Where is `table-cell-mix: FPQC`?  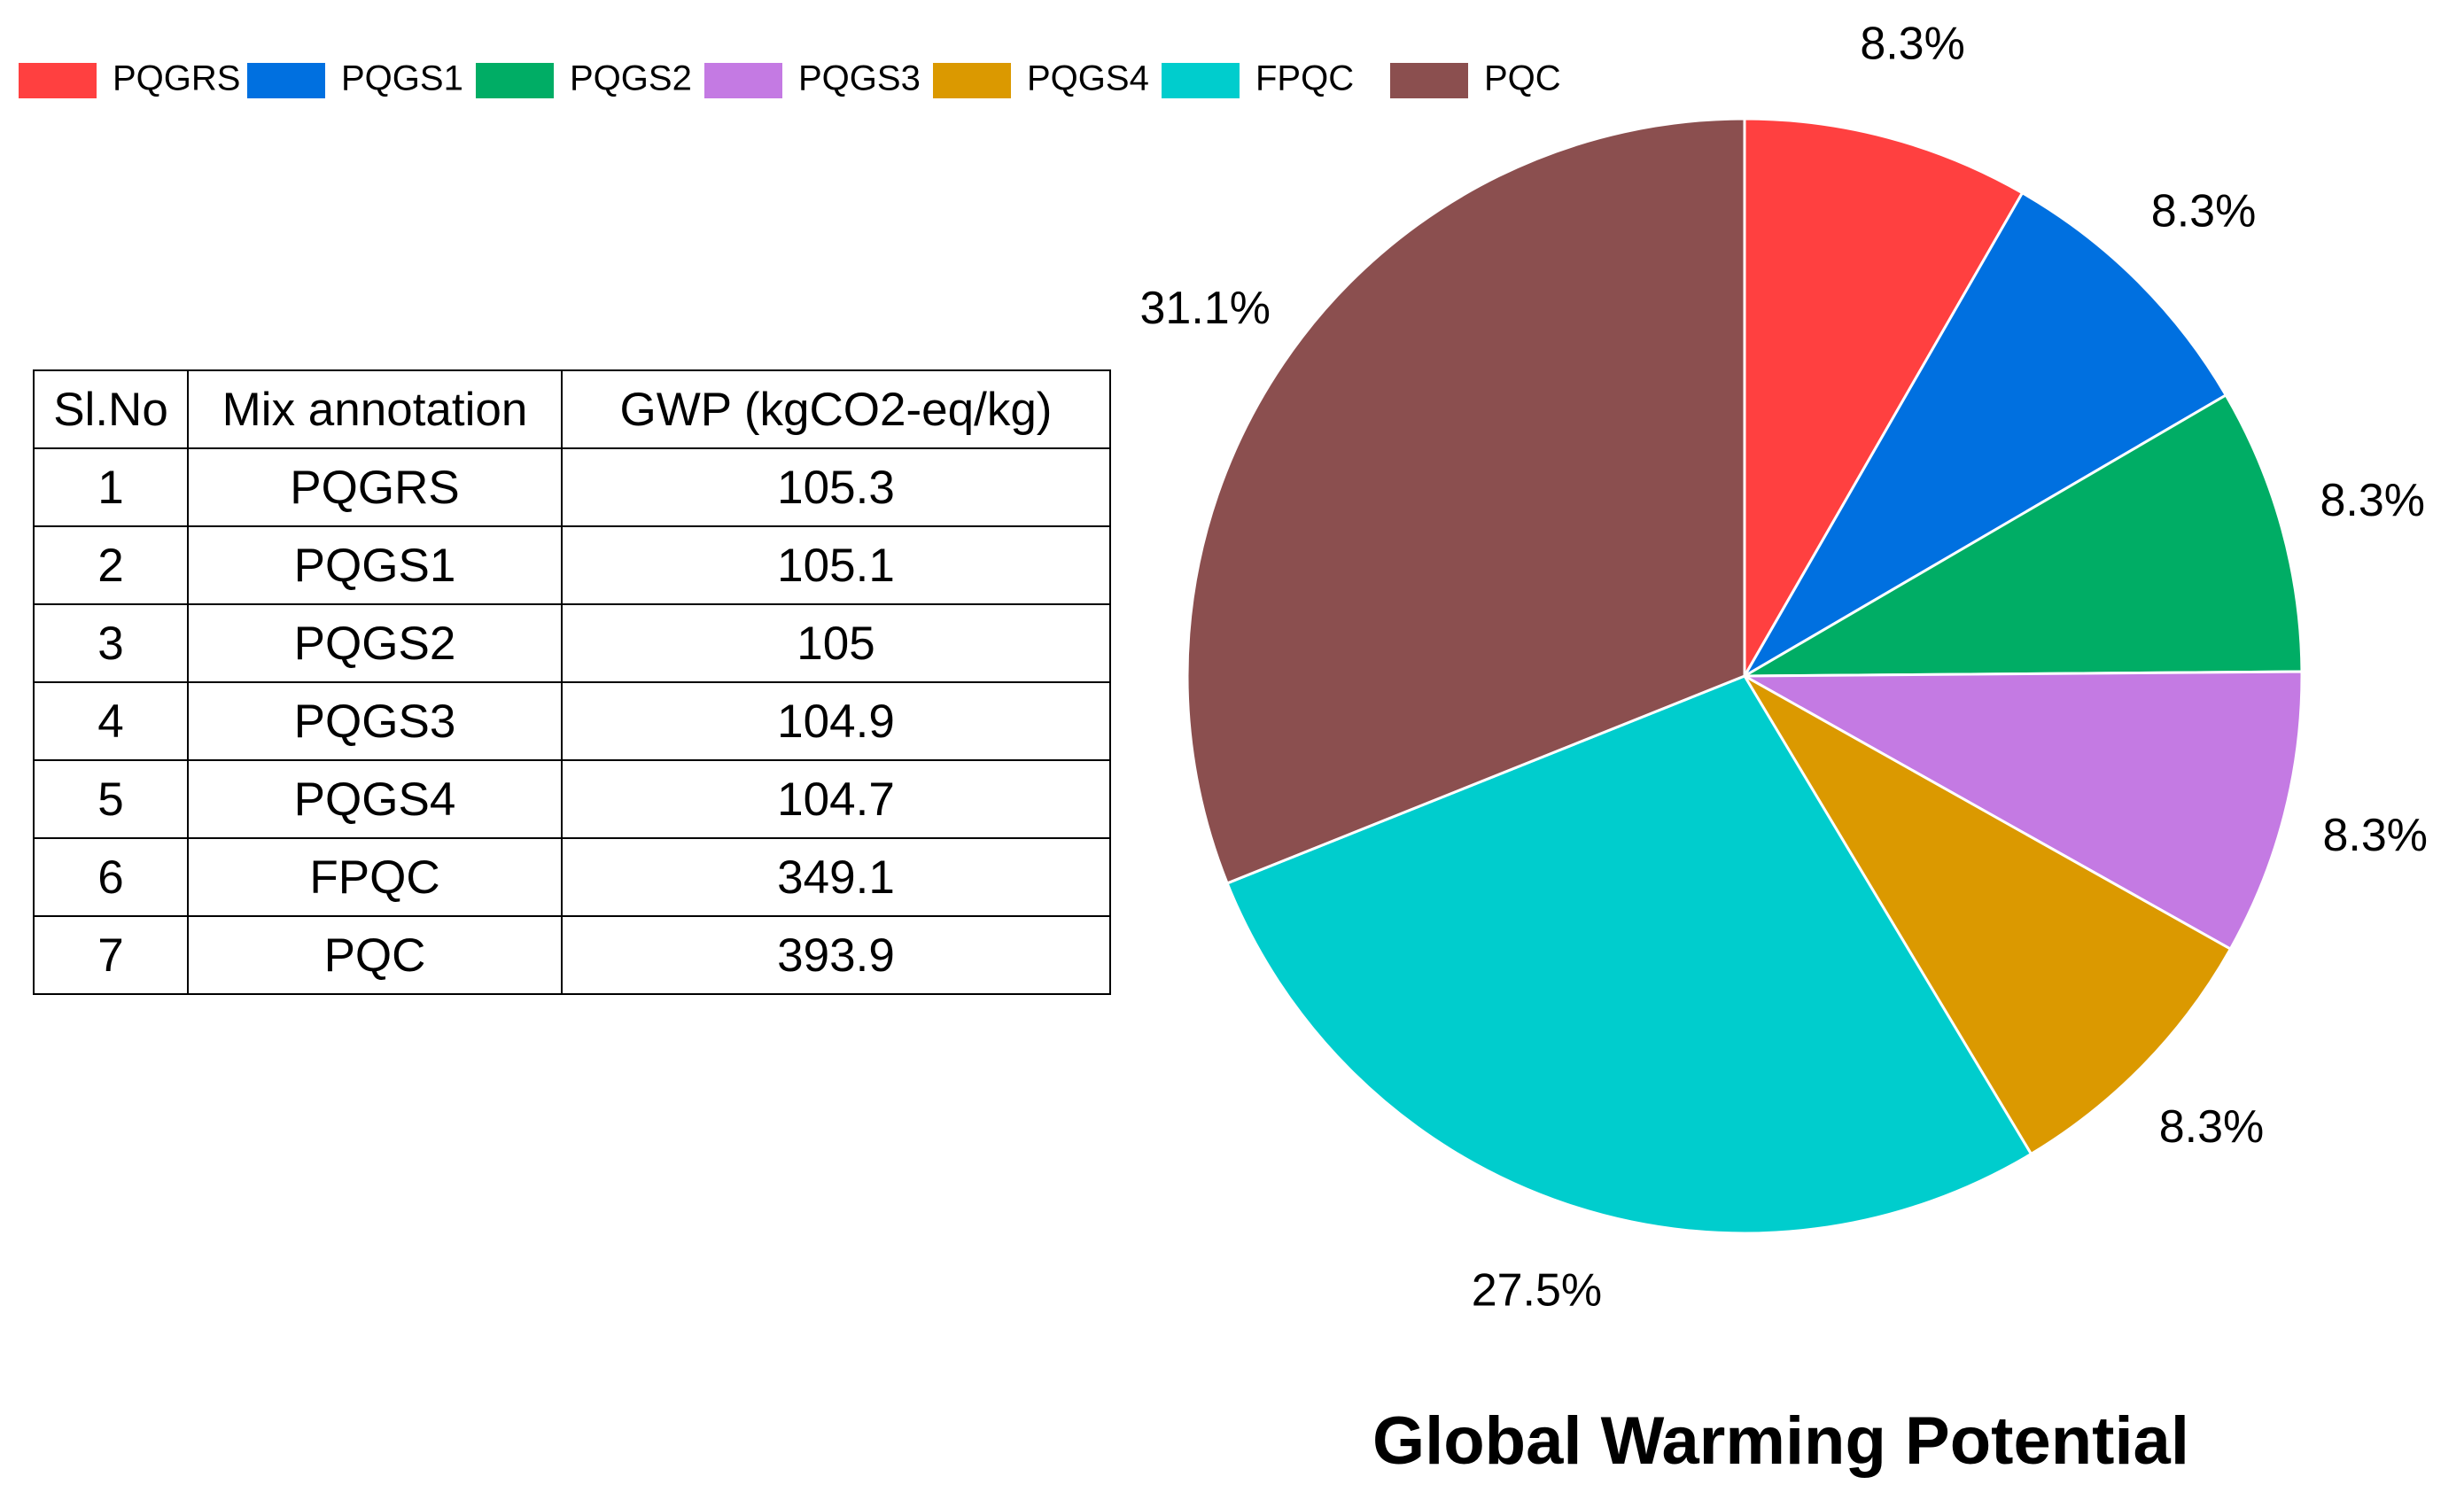 table-cell-mix: FPQC is located at coordinates (375, 877).